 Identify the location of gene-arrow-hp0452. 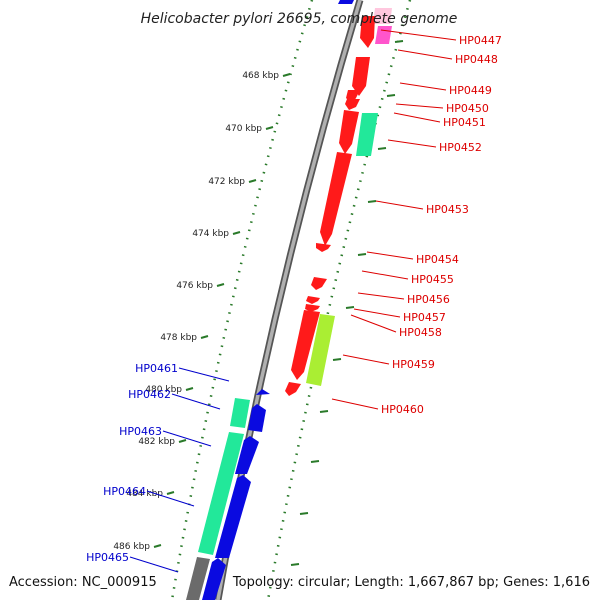
(349, 132).